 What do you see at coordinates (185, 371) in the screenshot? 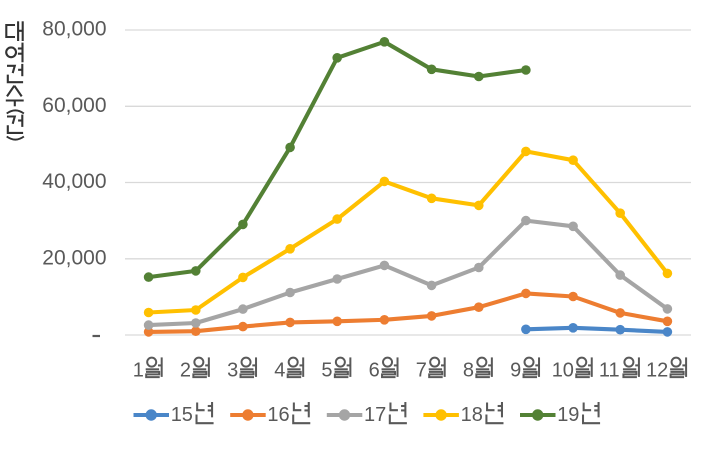
I see `svg-text: 2` at bounding box center [185, 371].